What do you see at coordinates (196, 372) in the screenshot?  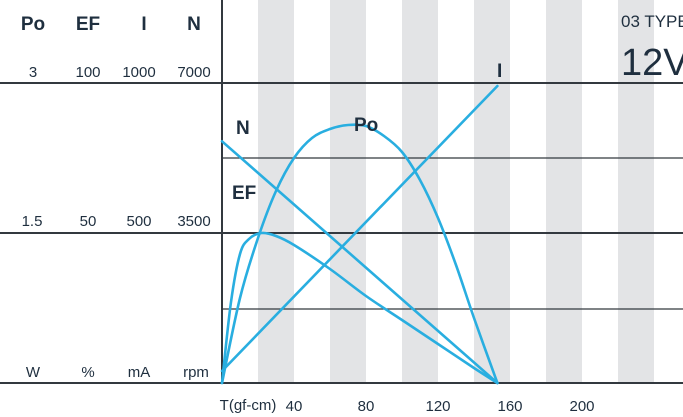 I see `n-unit-label: rpm` at bounding box center [196, 372].